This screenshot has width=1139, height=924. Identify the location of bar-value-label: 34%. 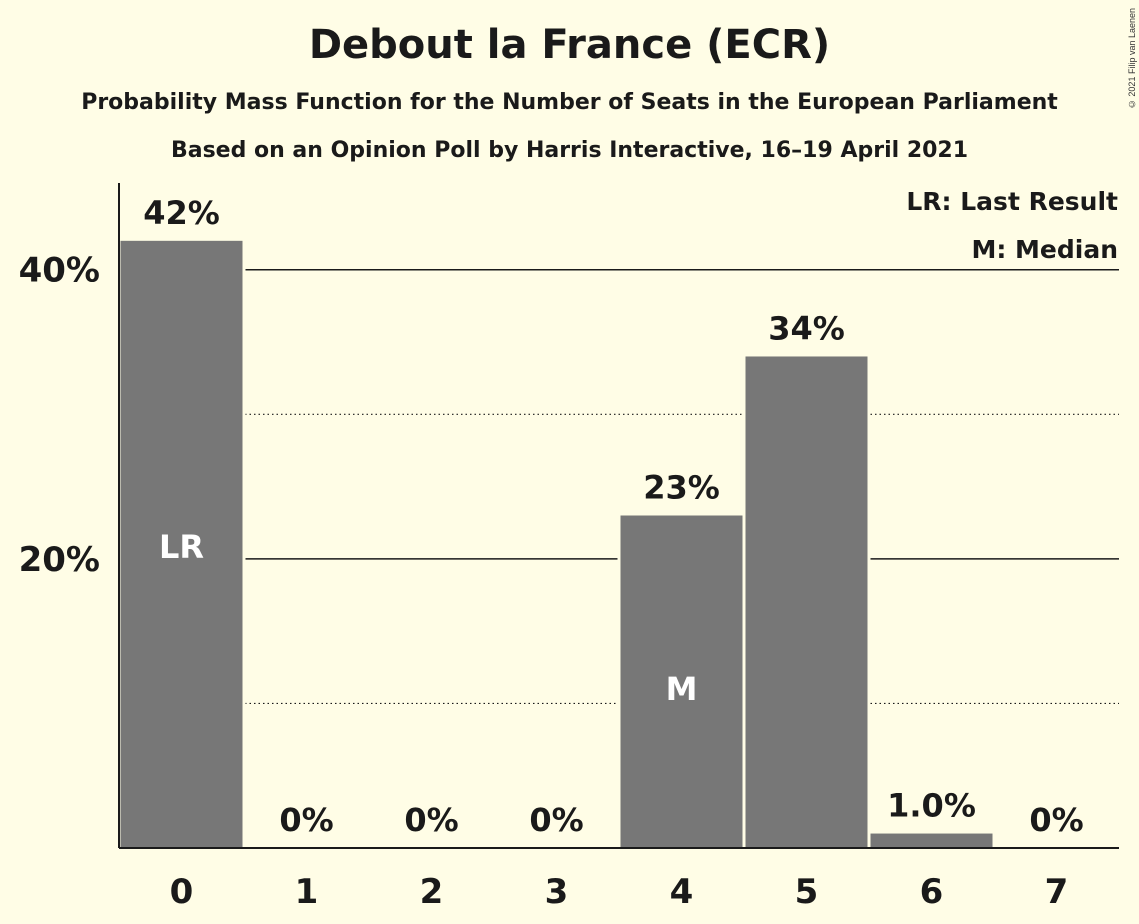
(806, 328).